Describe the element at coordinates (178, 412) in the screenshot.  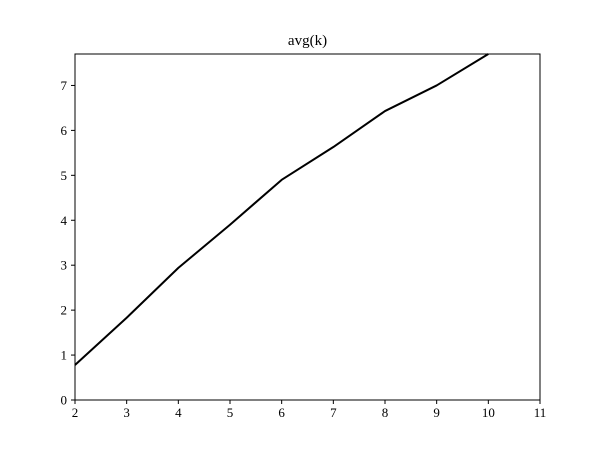
I see `x-tick-label: 4` at that location.